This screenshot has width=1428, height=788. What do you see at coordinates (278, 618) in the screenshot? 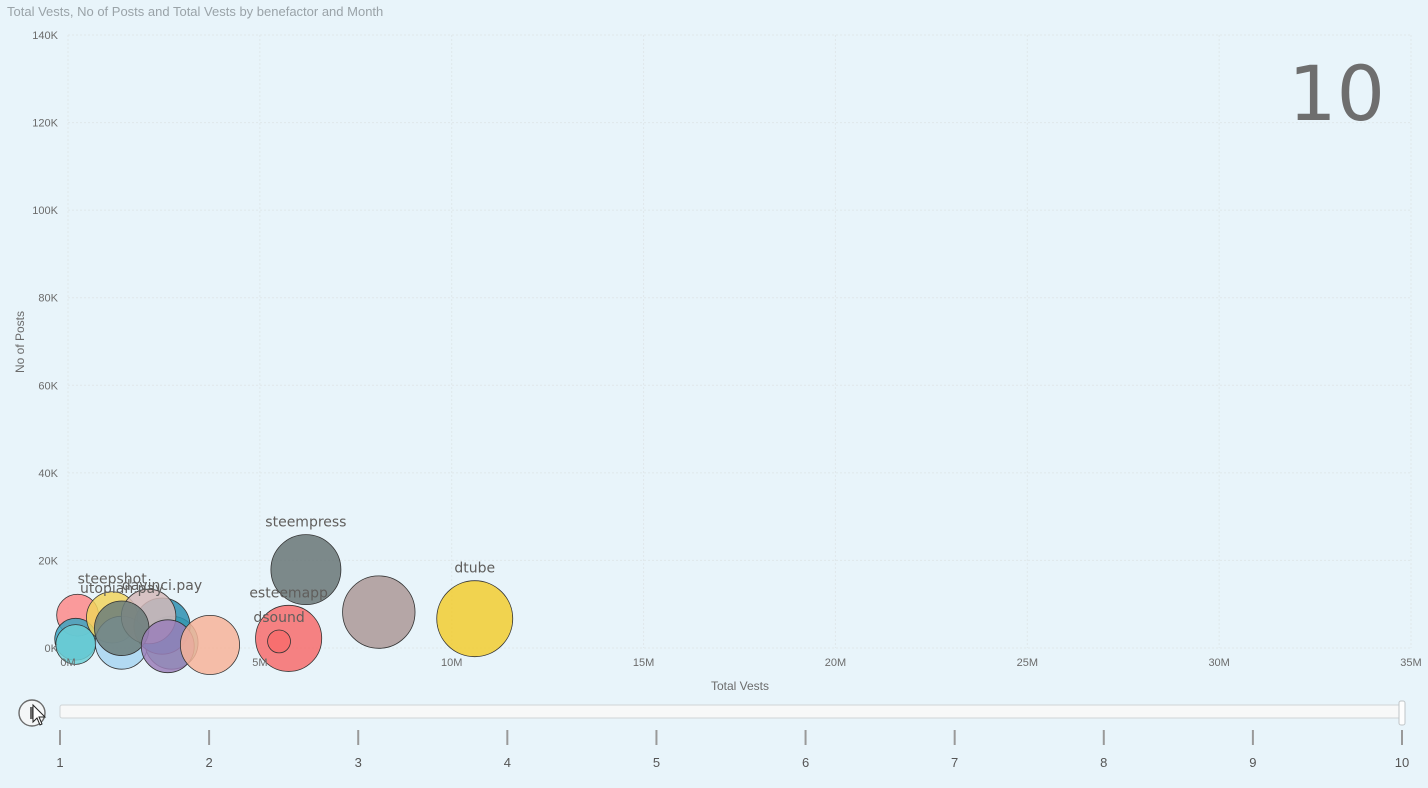
I see `bubble-label: dsound` at bounding box center [278, 618].